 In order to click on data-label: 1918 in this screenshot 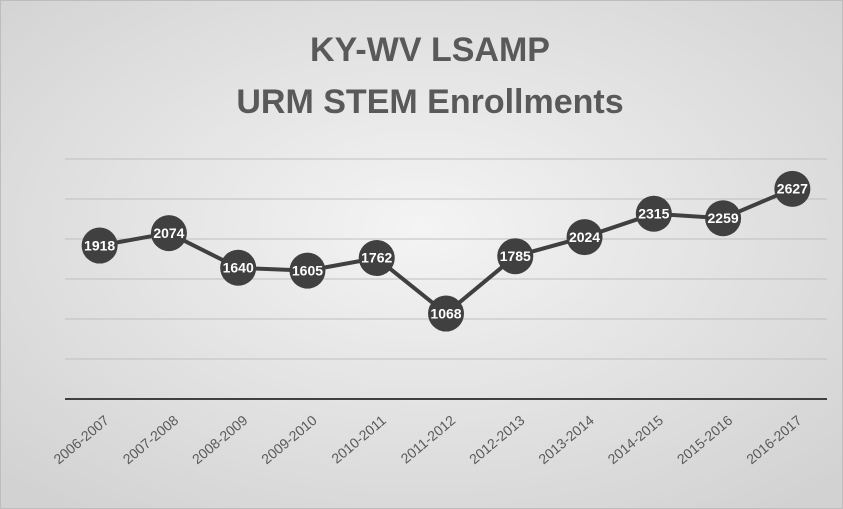, I will do `click(99, 245)`.